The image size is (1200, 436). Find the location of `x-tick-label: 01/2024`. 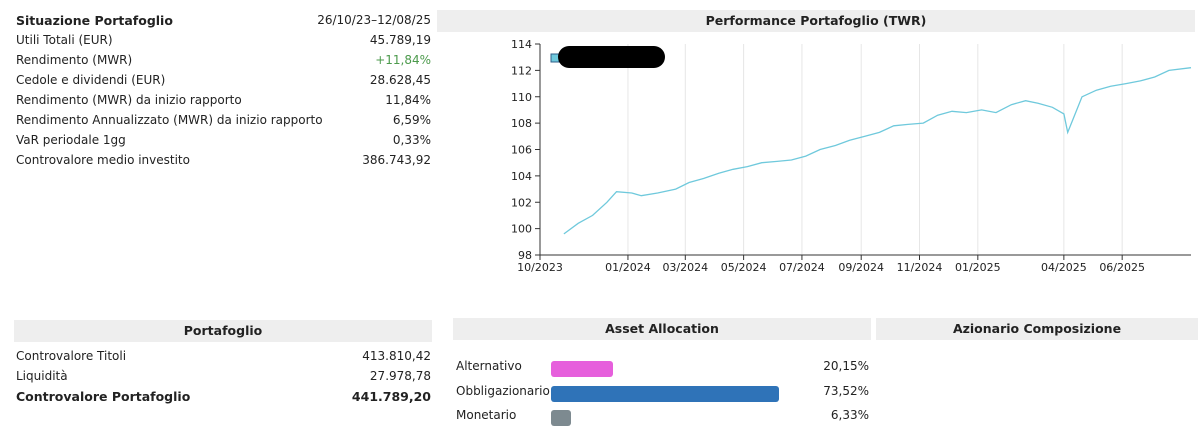

x-tick-label: 01/2024 is located at coordinates (628, 267).